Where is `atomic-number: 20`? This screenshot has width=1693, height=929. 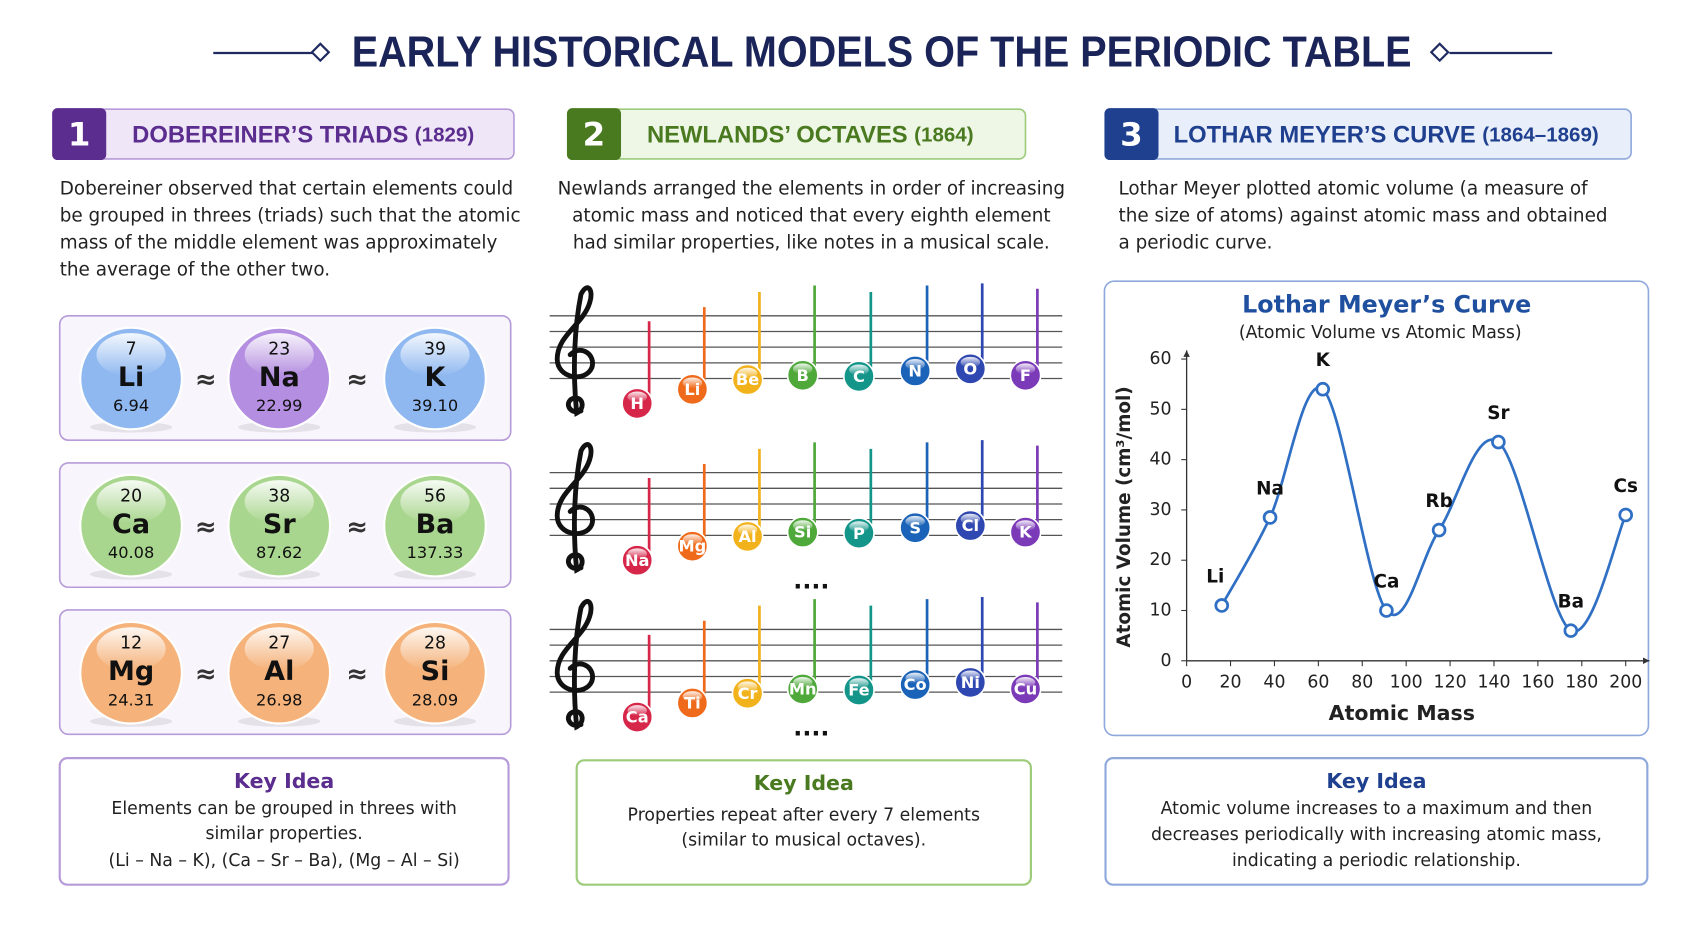 atomic-number: 20 is located at coordinates (131, 496).